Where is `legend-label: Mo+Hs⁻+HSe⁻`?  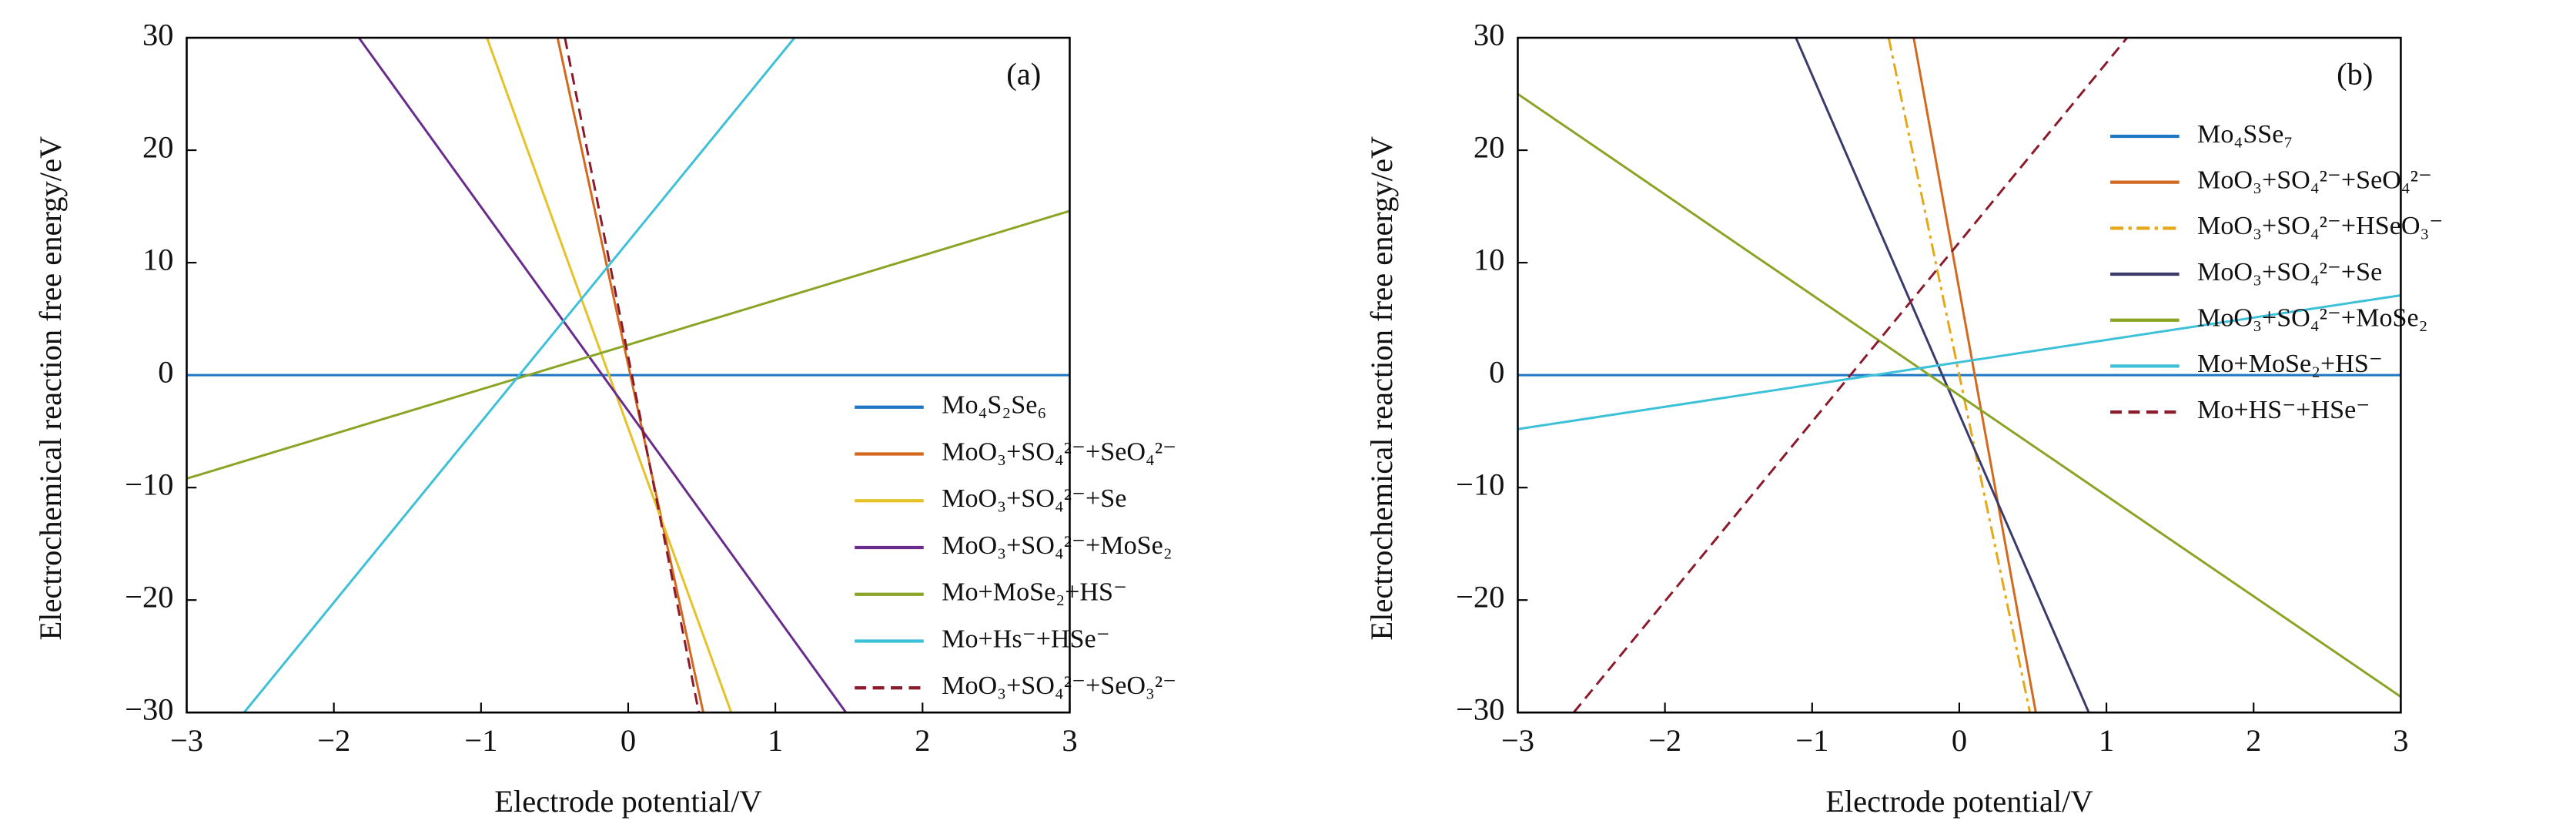 legend-label: Mo+Hs⁻+HSe⁻ is located at coordinates (1026, 639).